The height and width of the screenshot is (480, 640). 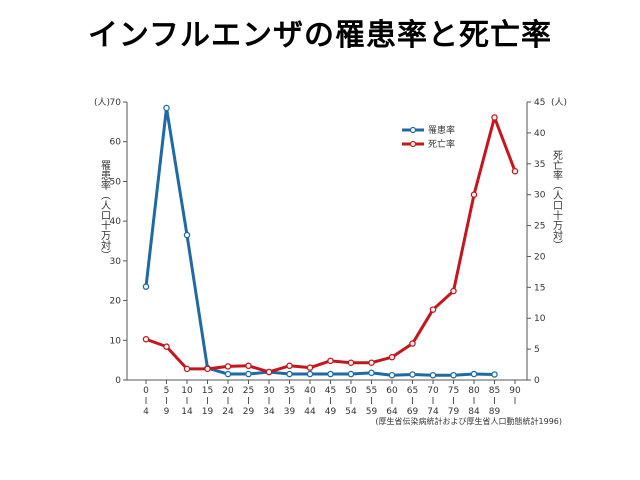 I want to click on right-tick-label: 15, so click(x=539, y=288).